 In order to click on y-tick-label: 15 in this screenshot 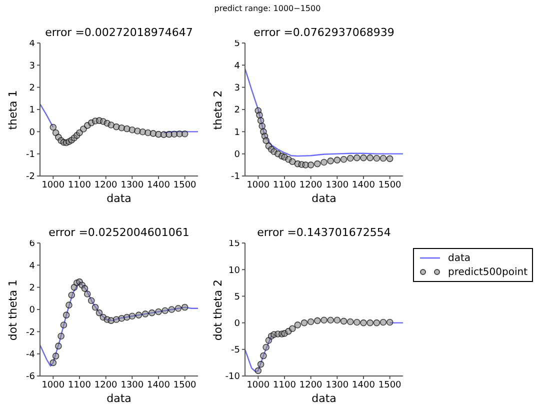, I will do `click(234, 244)`.